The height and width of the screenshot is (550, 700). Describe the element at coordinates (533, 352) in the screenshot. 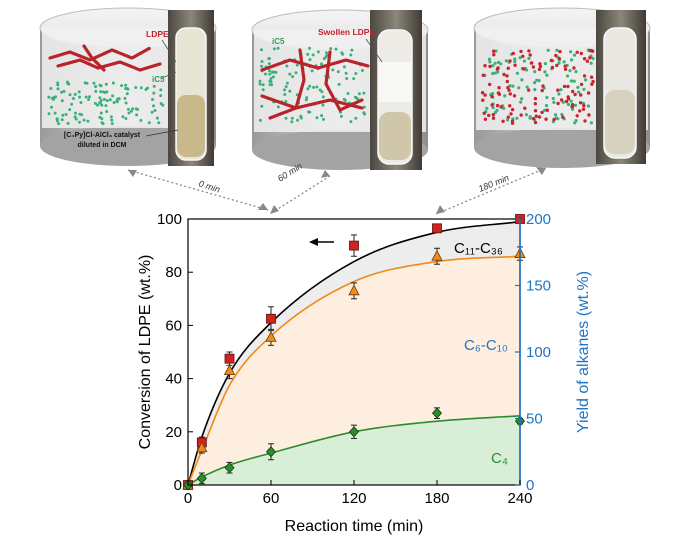

I see `y-axis-right: 0 50 100 150 200` at that location.